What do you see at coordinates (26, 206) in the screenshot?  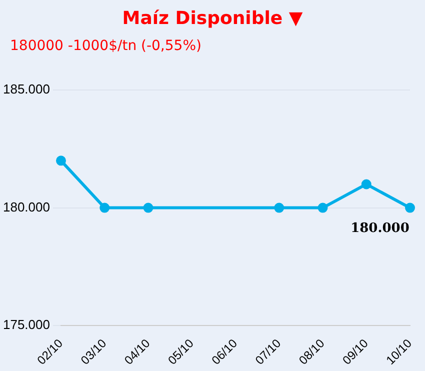 I see `y-tick-label: 180.000` at bounding box center [26, 206].